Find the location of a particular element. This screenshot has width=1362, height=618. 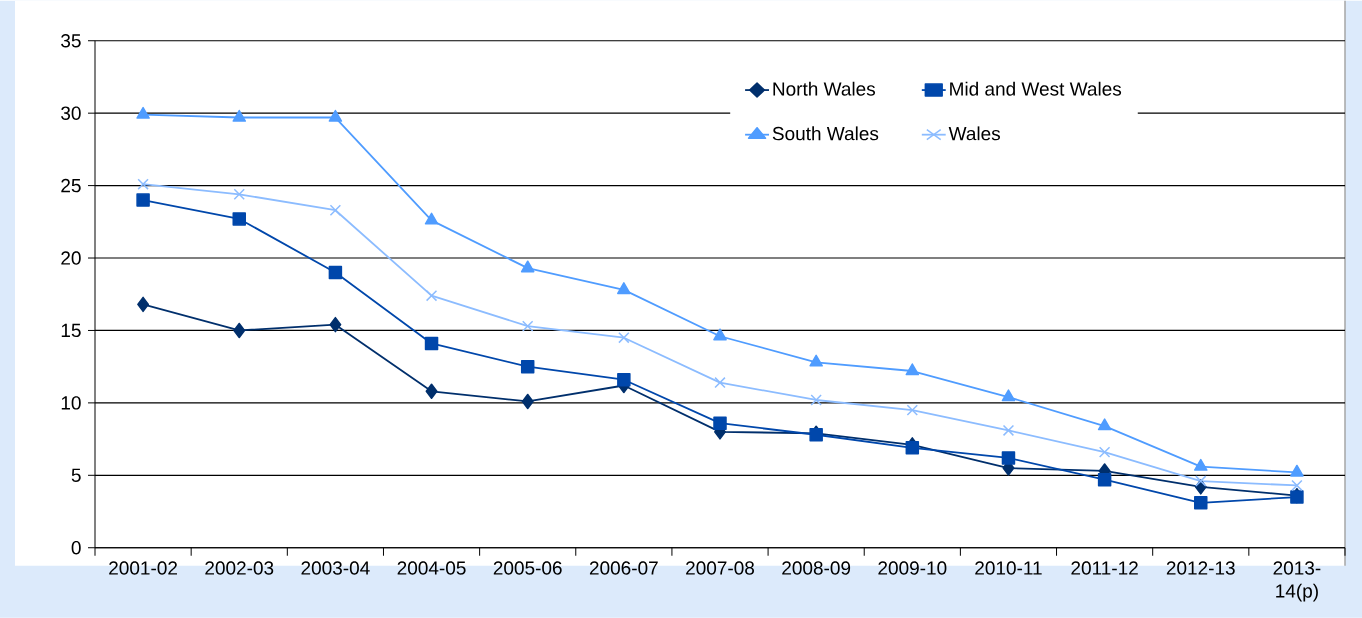

x-tick-label: 2012-13 is located at coordinates (1200, 568).